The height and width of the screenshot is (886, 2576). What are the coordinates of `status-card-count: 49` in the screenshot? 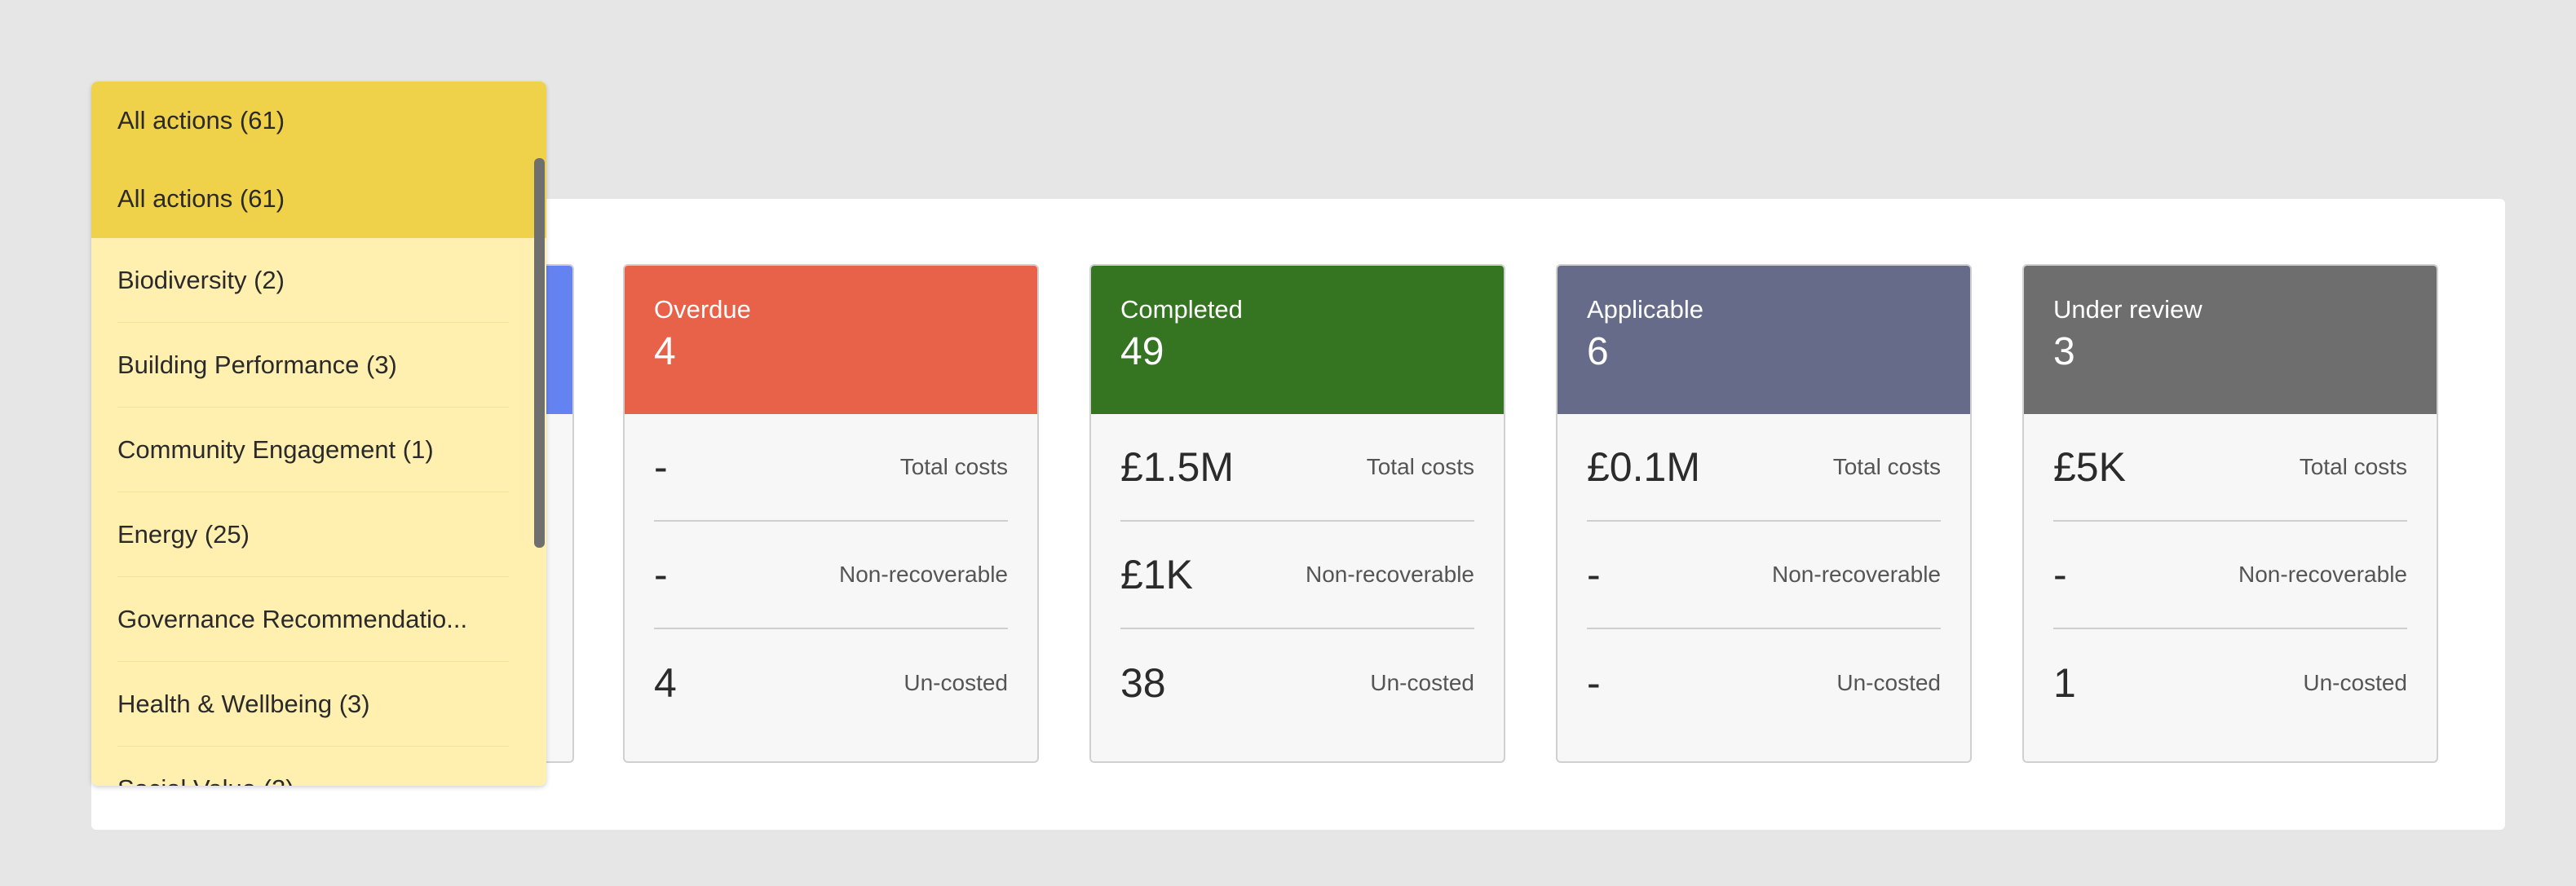 It's located at (1142, 351).